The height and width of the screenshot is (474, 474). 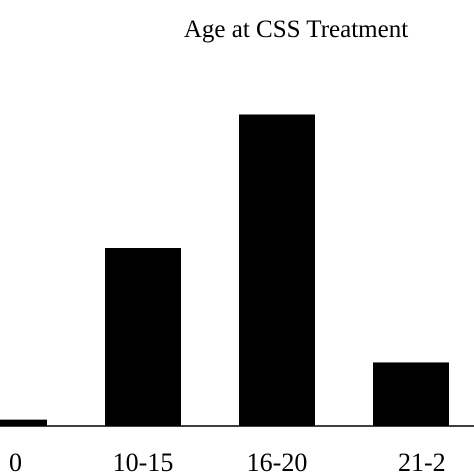 What do you see at coordinates (143, 461) in the screenshot?
I see `x-tick-label-10-15: 10-15` at bounding box center [143, 461].